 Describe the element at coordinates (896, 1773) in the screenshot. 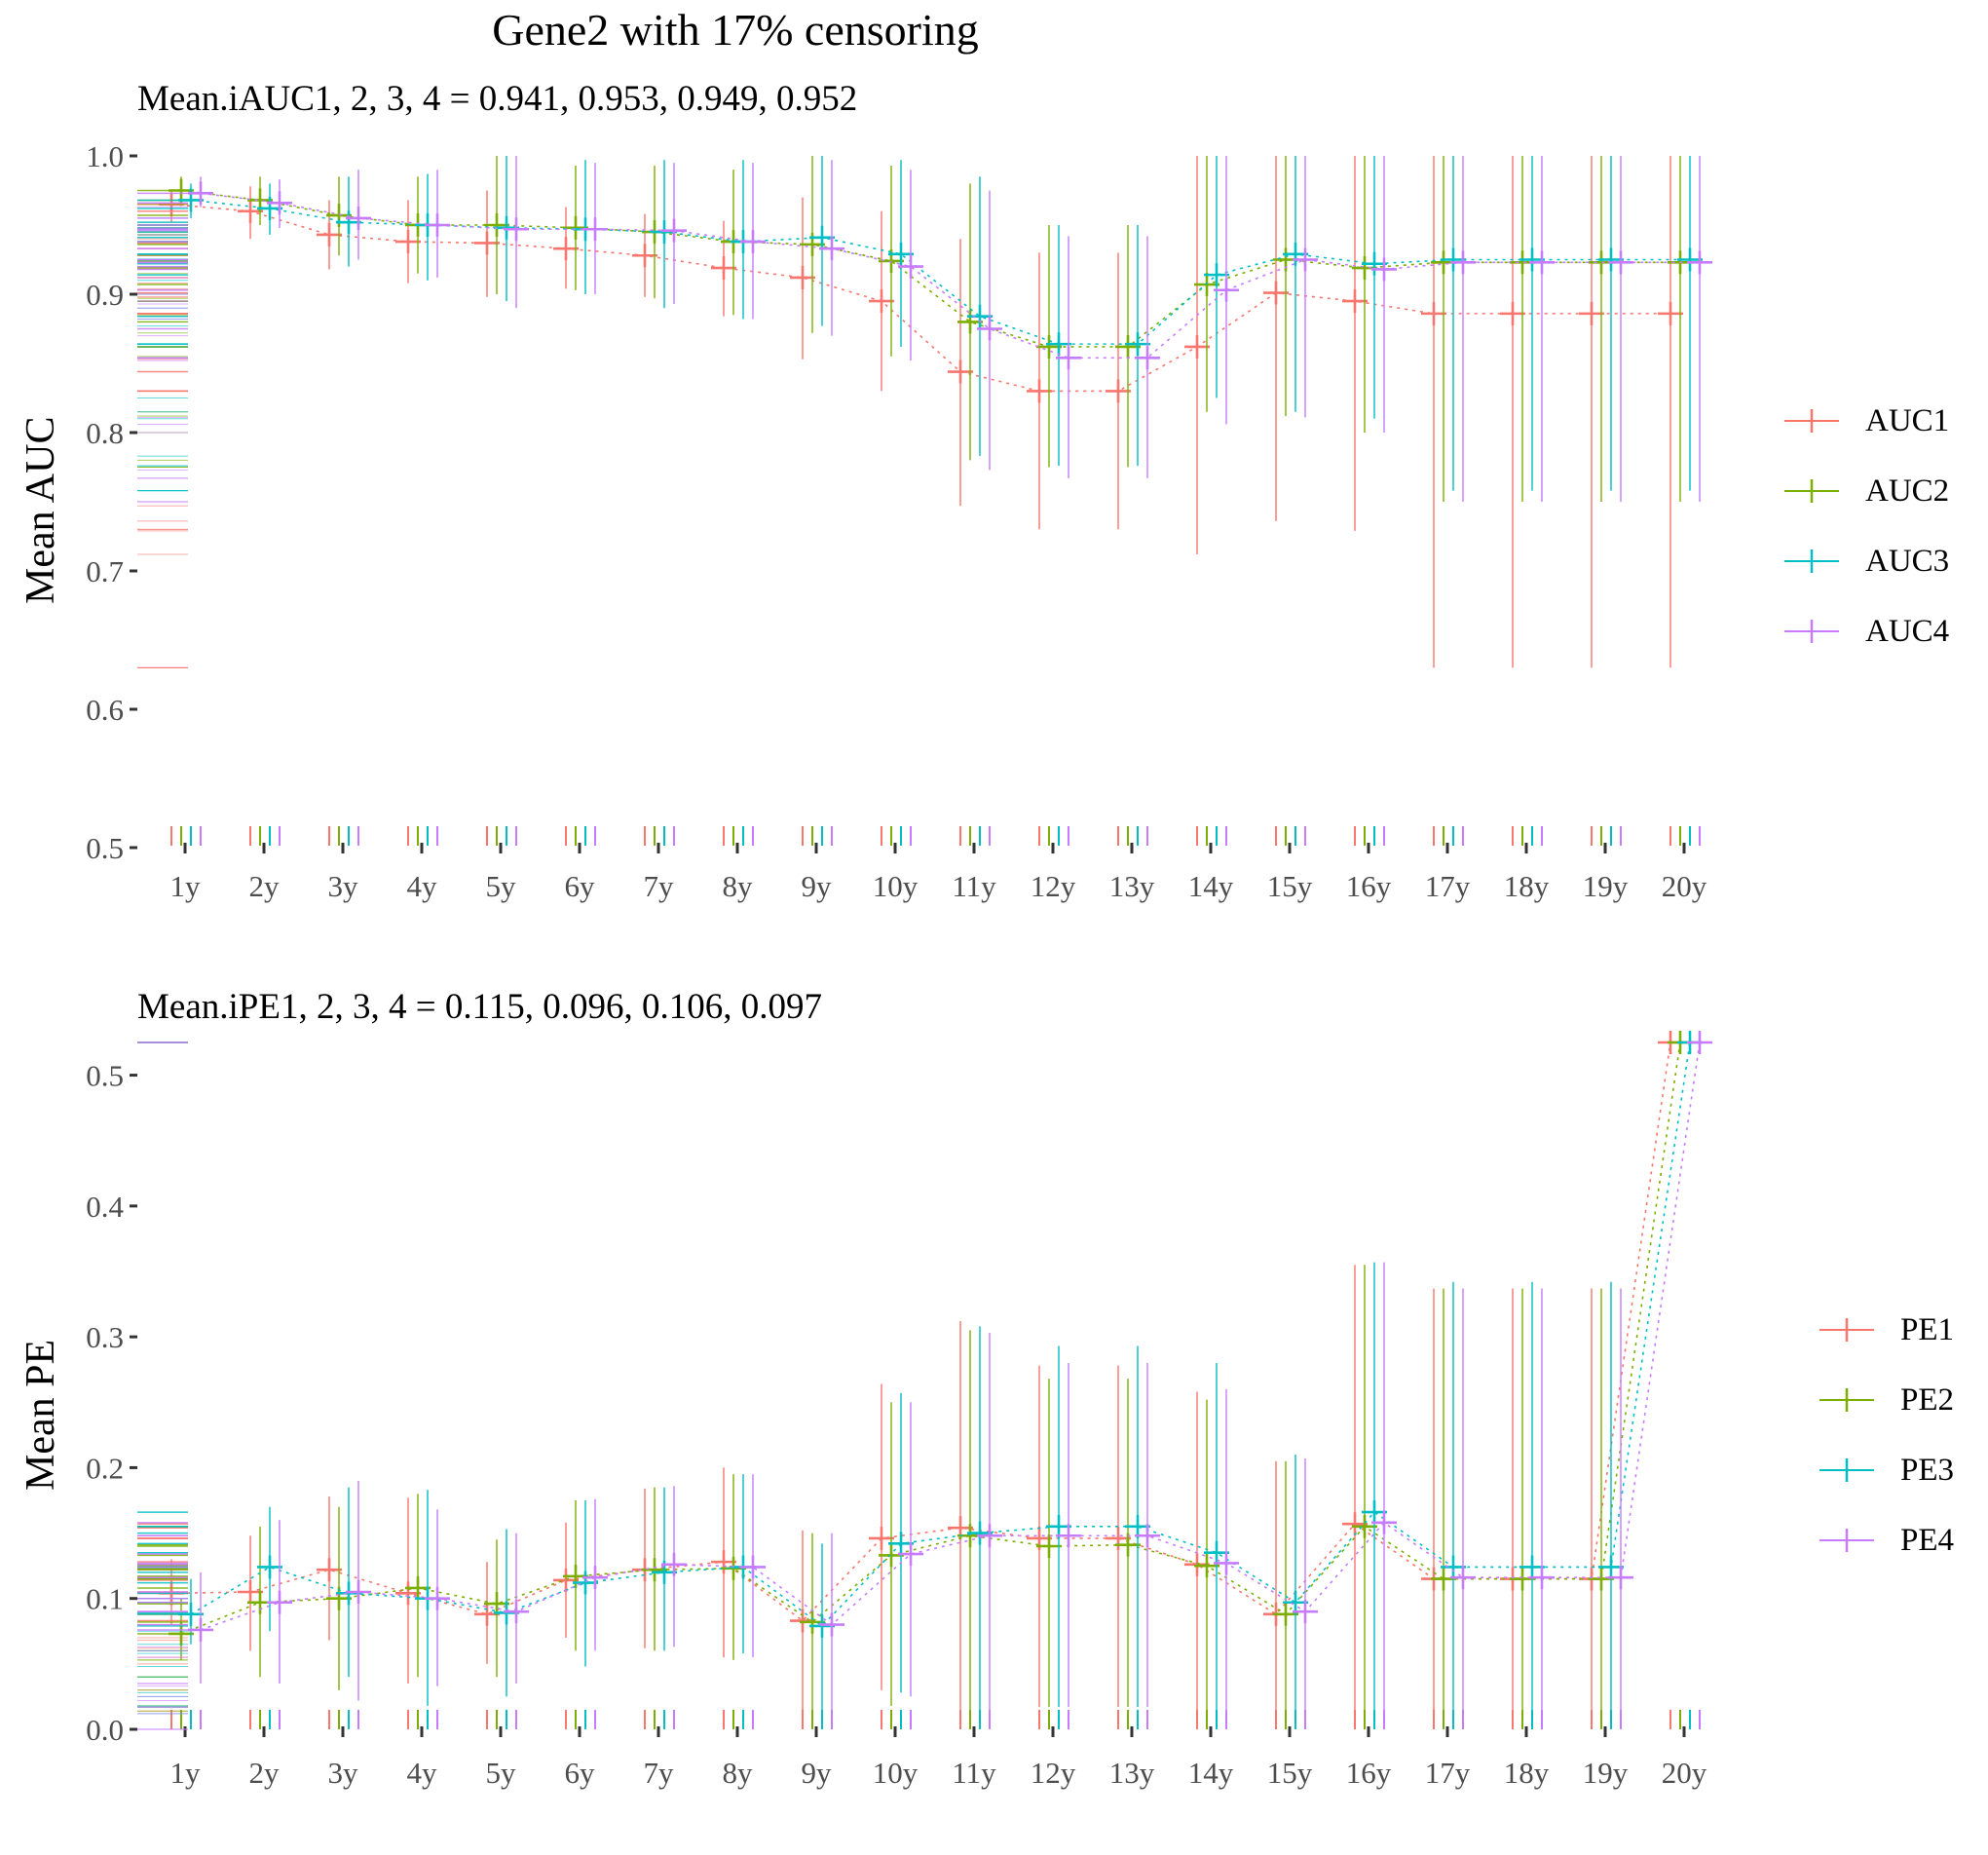

I see `pe-x-tick-label: 10y` at that location.